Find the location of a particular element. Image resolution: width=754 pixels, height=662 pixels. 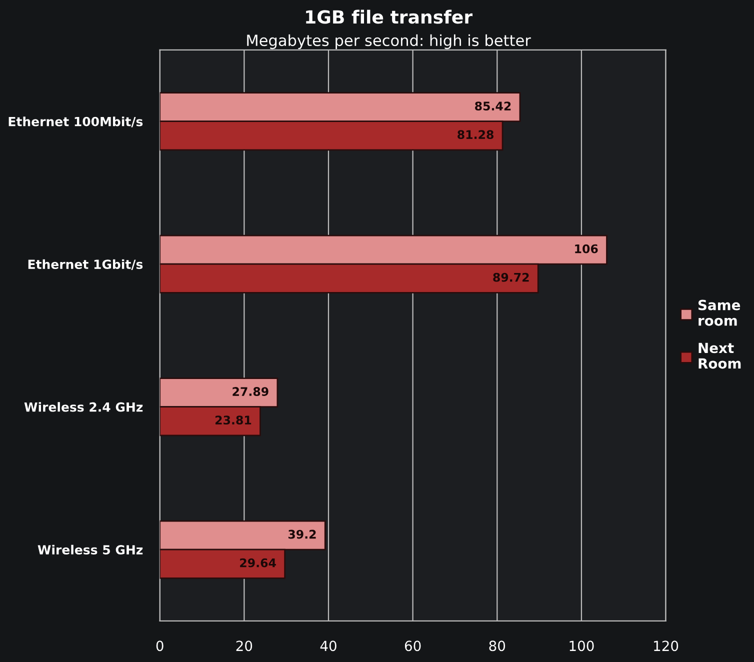

x-tick-label: 60 is located at coordinates (412, 646).